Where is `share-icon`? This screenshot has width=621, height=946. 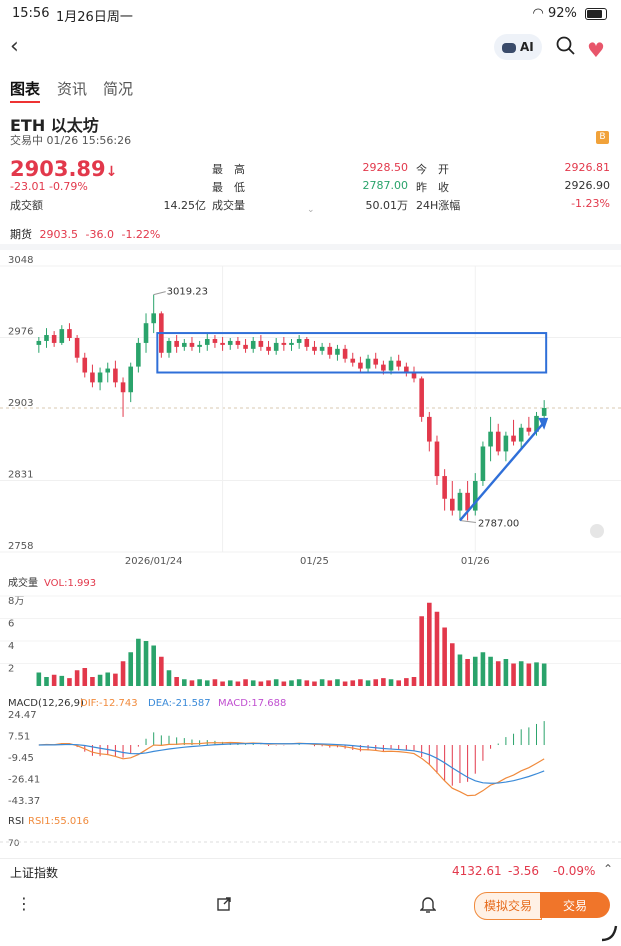 share-icon is located at coordinates (224, 904).